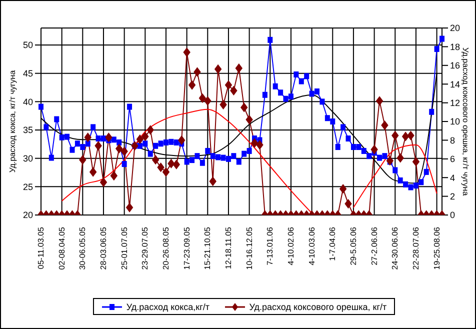  I want to click on x-tick-label: 27-2.06.06, so click(374, 246).